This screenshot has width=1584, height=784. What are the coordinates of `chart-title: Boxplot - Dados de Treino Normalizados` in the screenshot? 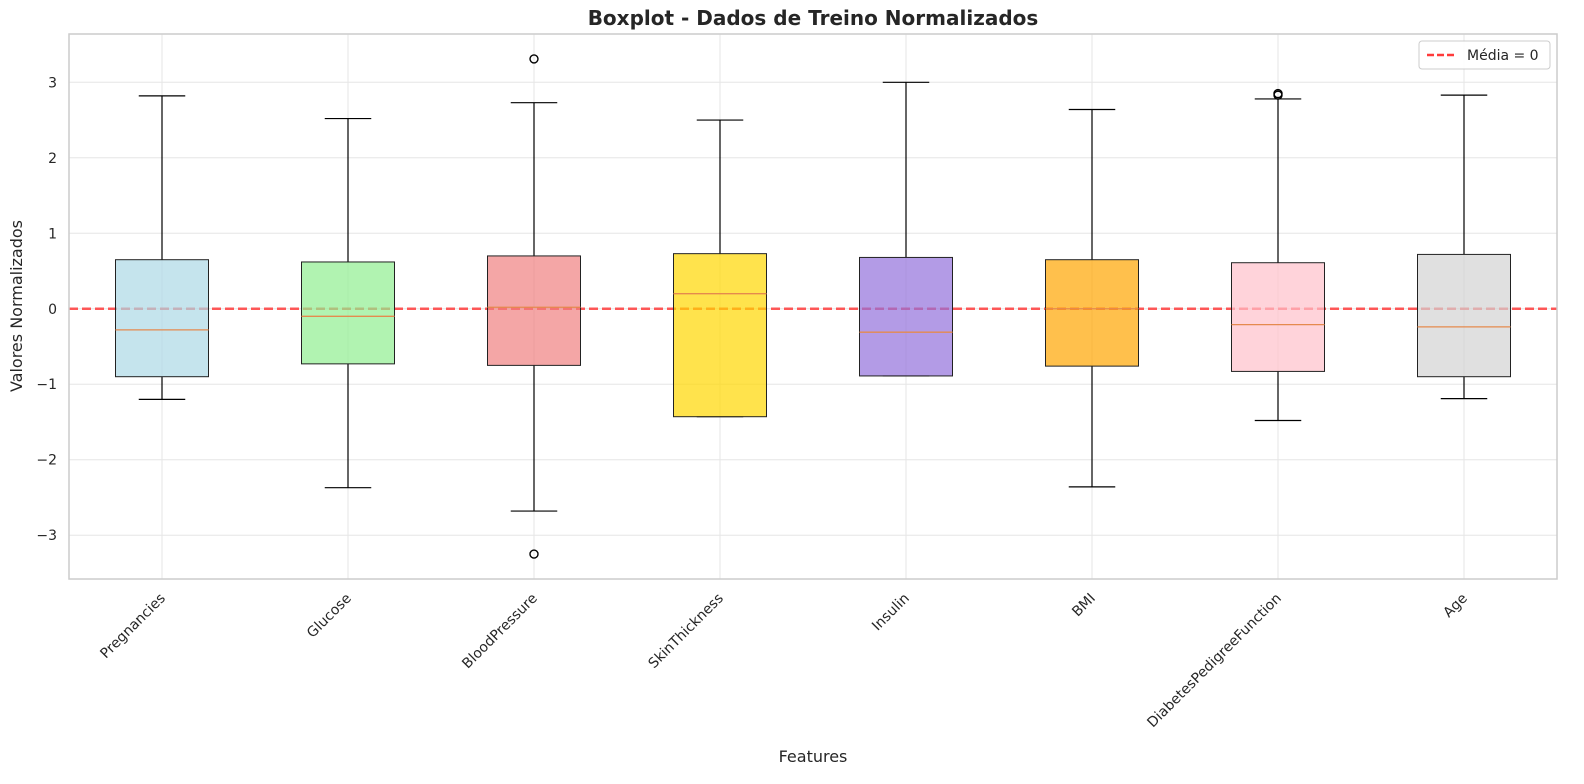 It's located at (813, 18).